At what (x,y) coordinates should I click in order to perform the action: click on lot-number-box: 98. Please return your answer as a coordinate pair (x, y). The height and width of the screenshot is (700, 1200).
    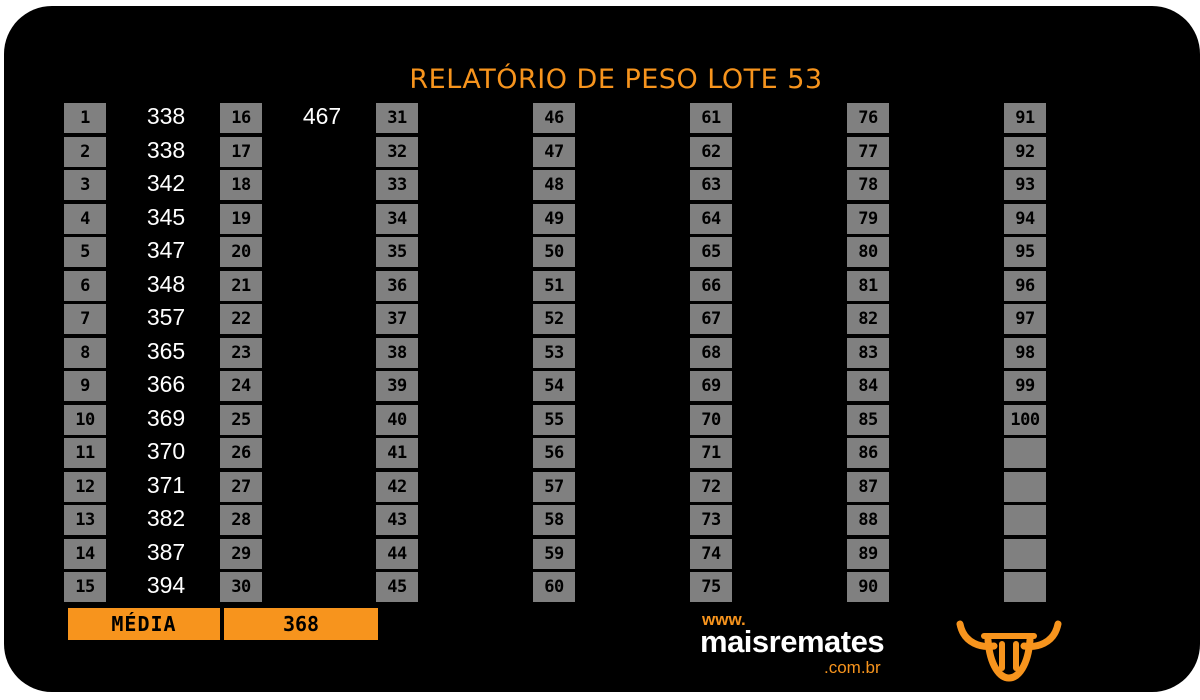
    Looking at the image, I should click on (1025, 353).